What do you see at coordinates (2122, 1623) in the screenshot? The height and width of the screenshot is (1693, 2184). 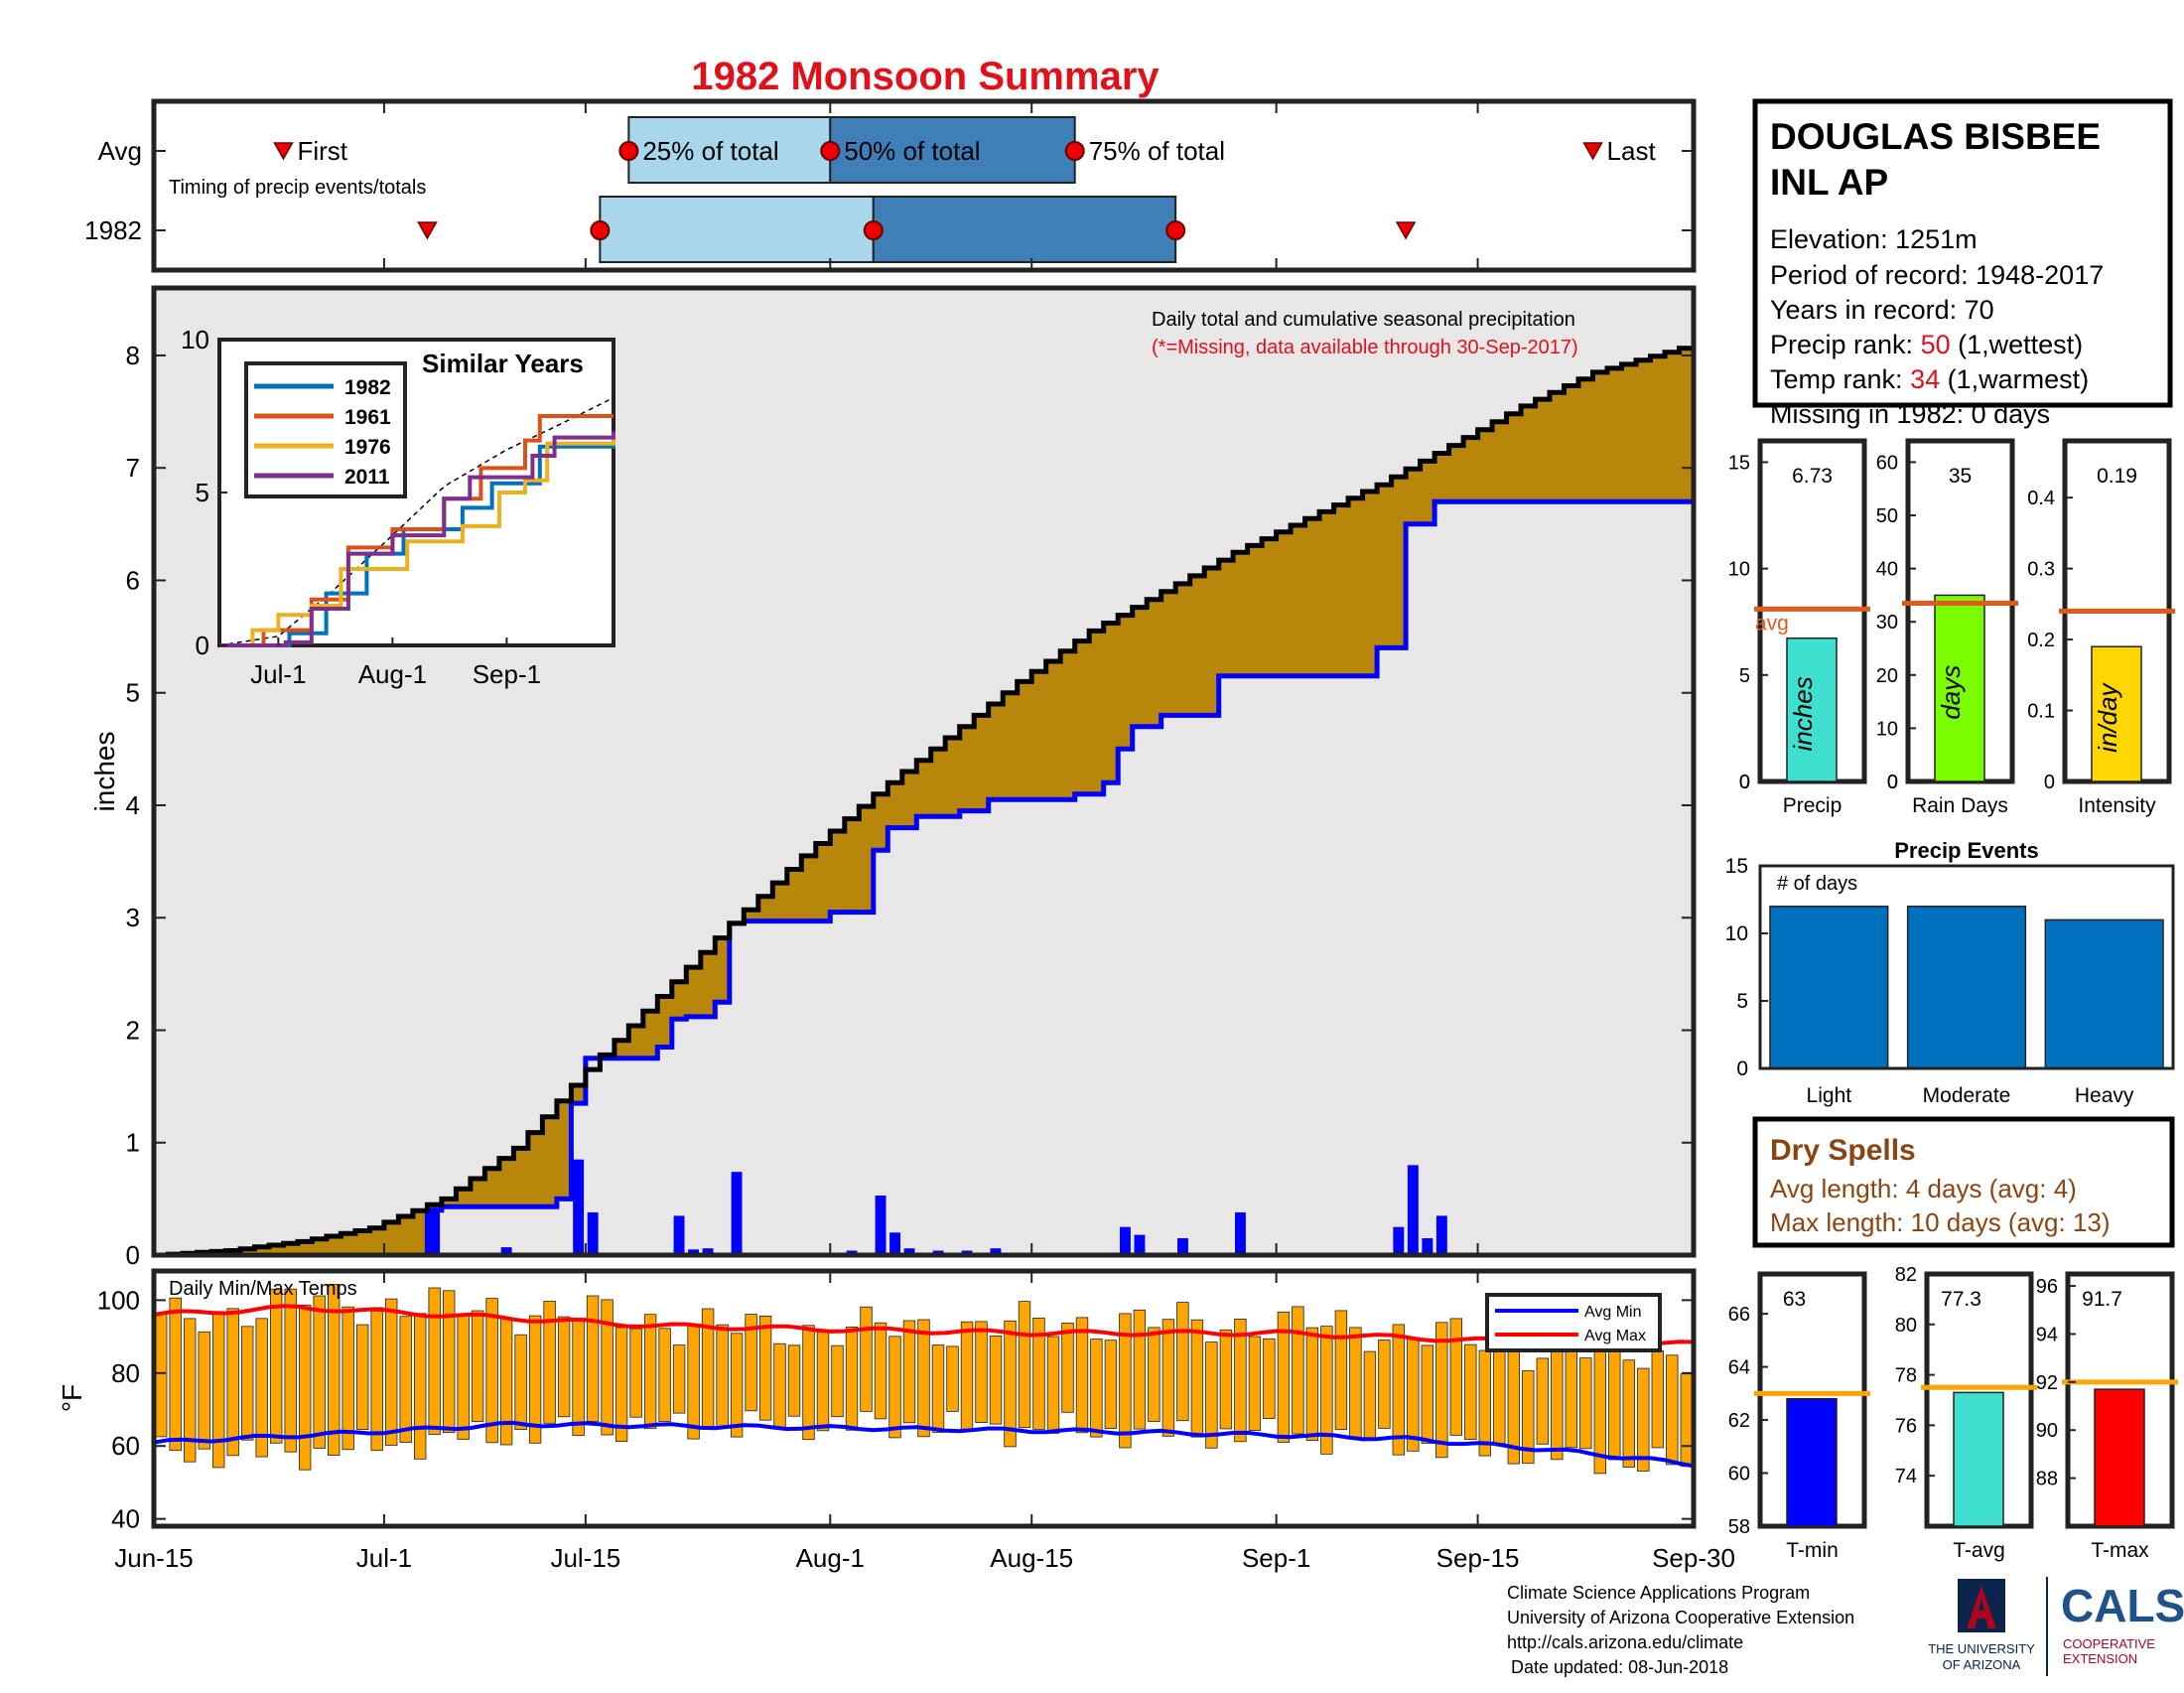 I see `cals-logo: CALS COOPERATIVE EXTENSION` at bounding box center [2122, 1623].